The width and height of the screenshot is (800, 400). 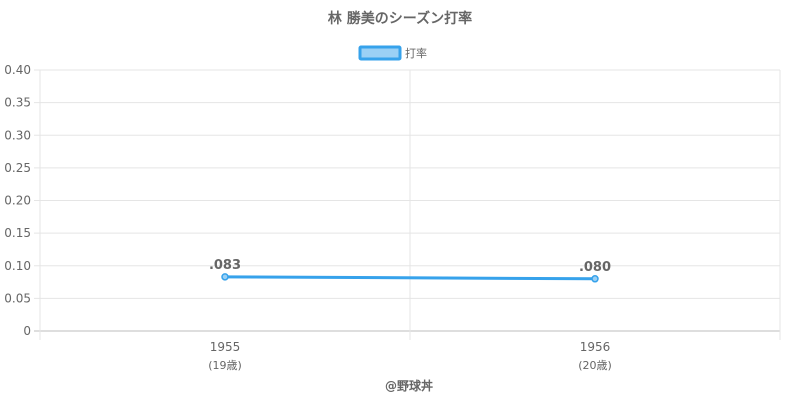 I want to click on data-labels: .083 .080, so click(x=410, y=266).